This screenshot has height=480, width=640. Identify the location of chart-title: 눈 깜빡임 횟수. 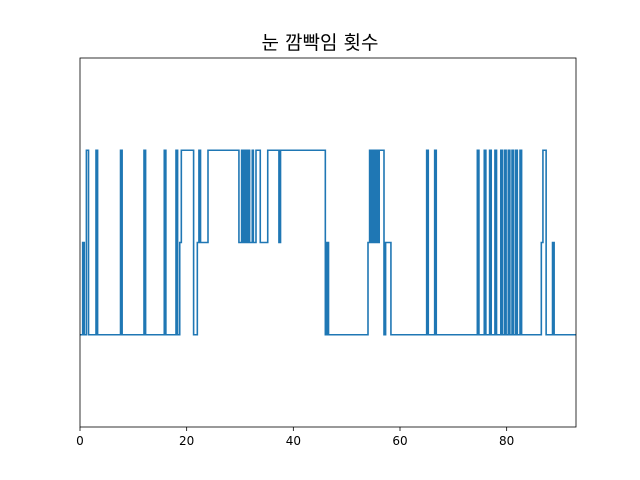
(320, 43).